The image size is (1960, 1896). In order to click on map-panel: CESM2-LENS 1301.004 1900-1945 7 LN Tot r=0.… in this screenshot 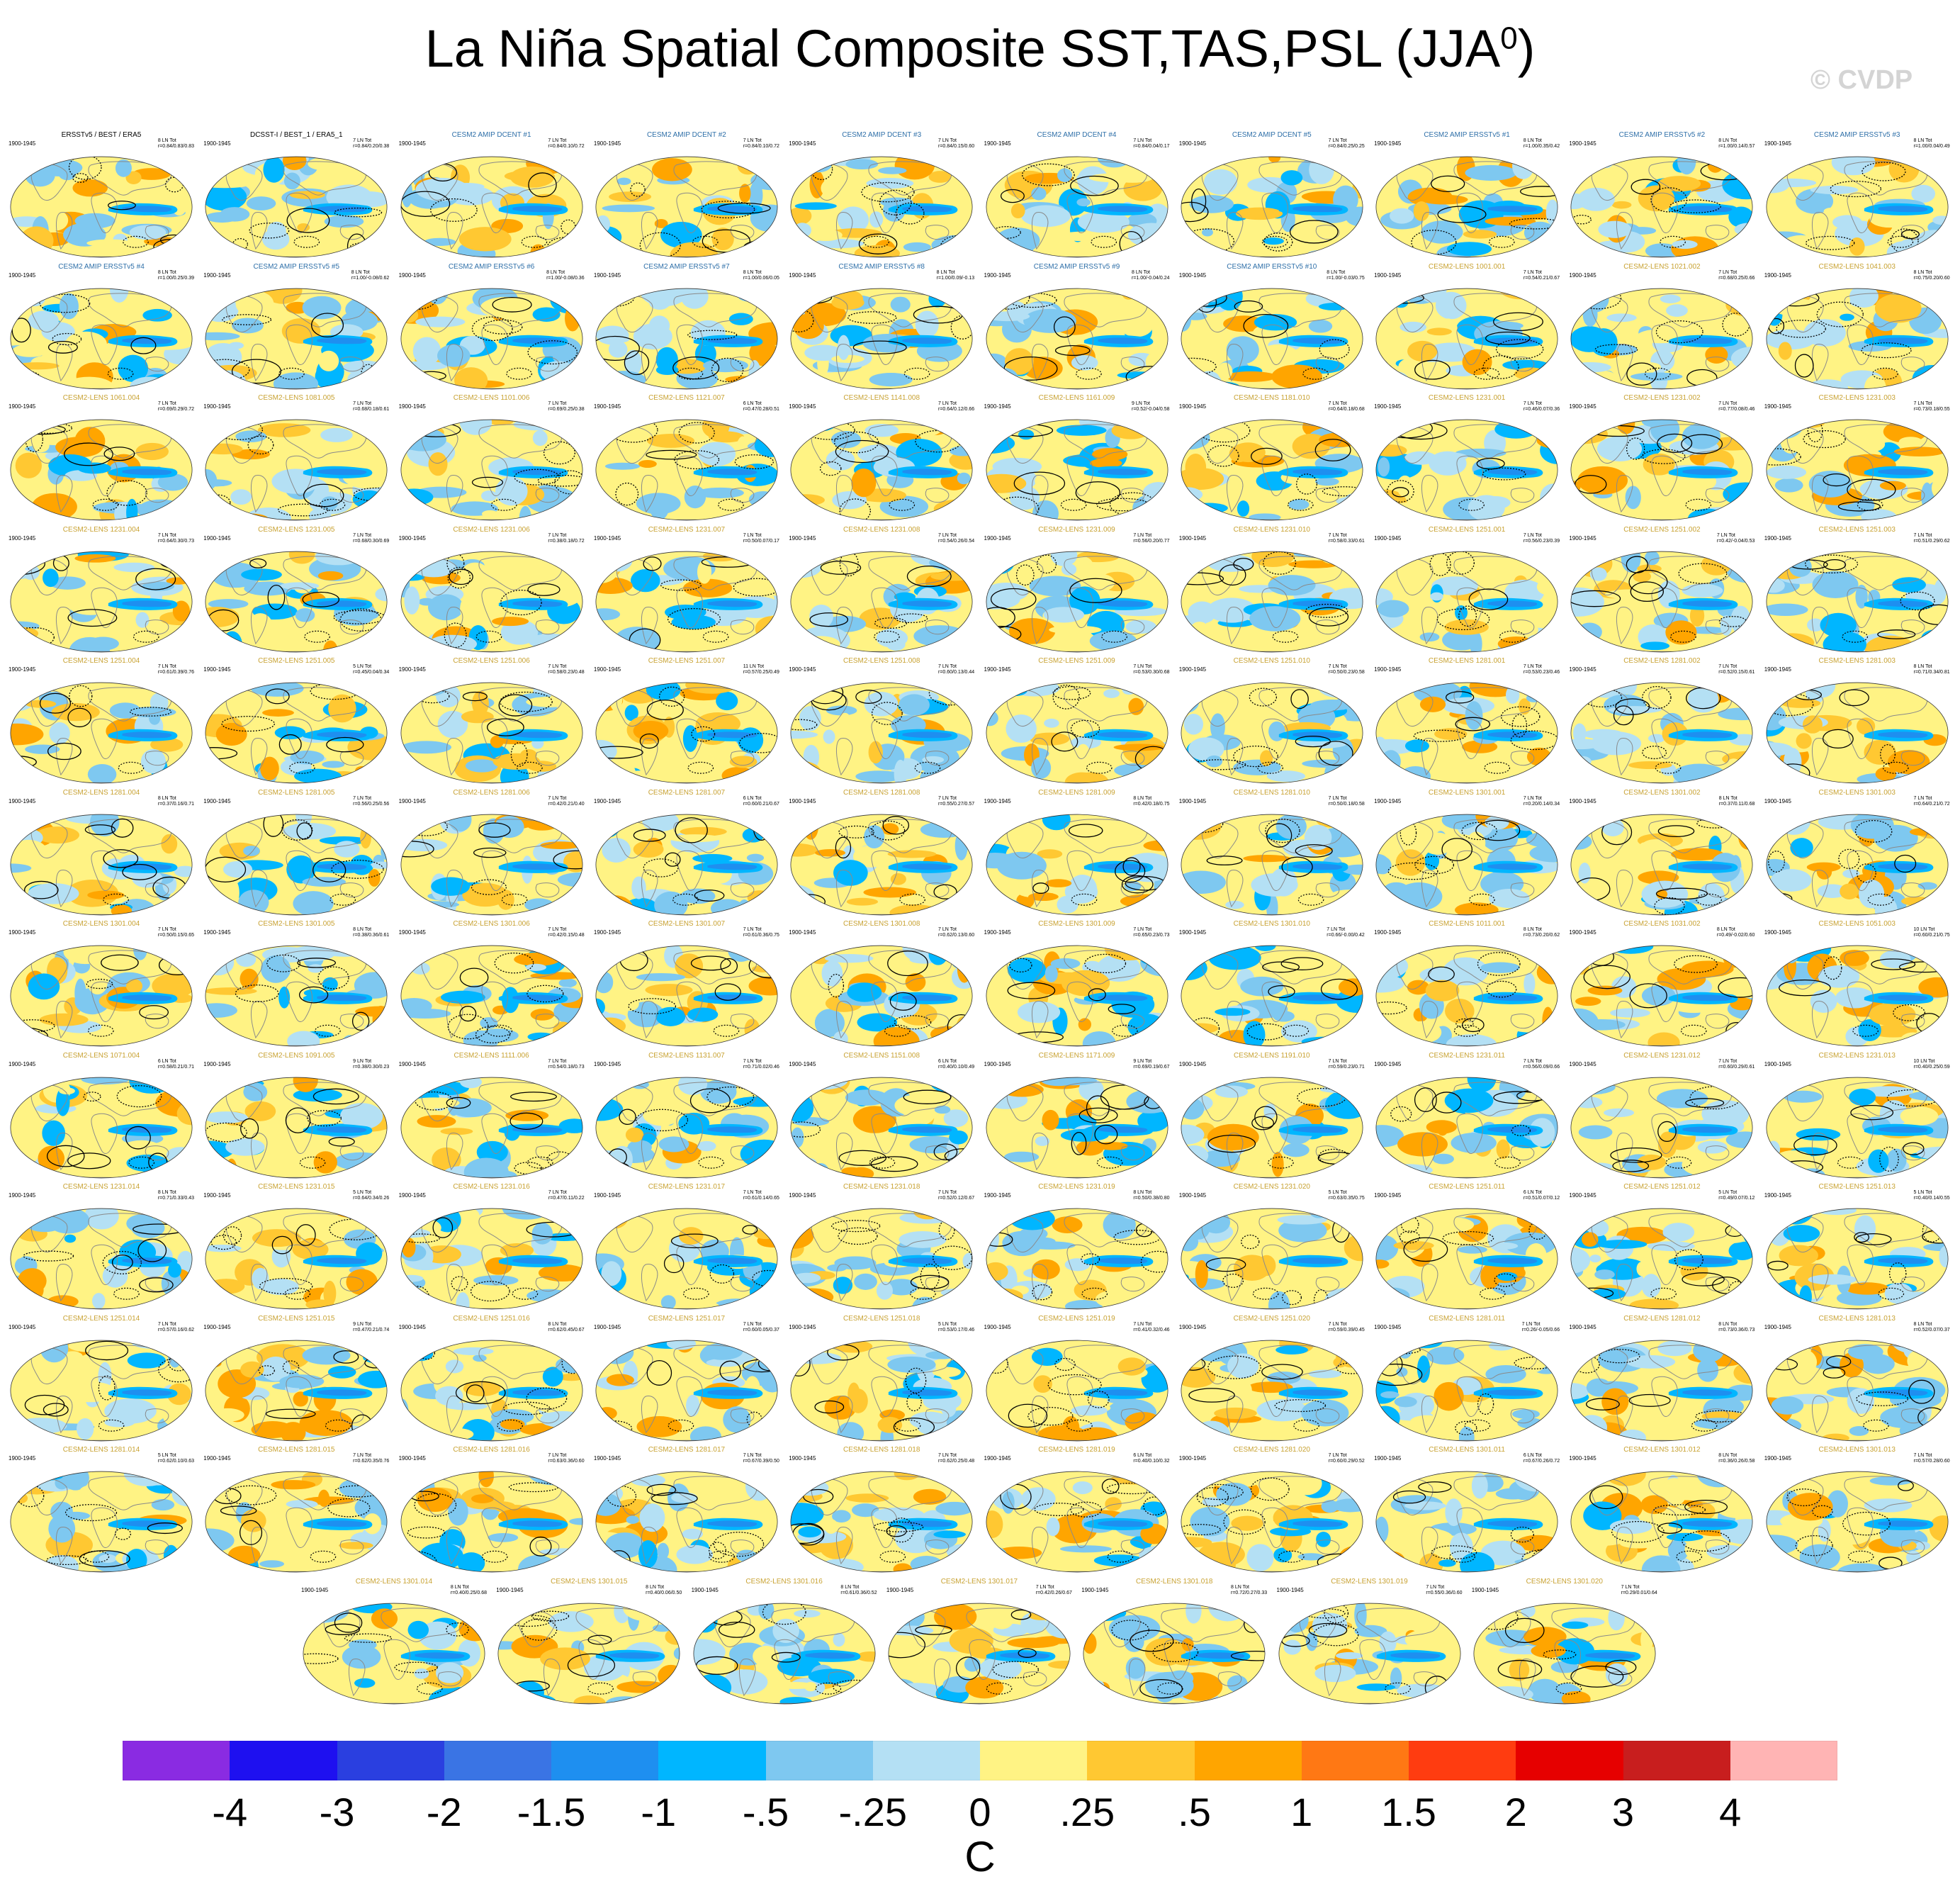, I will do `click(101, 986)`.